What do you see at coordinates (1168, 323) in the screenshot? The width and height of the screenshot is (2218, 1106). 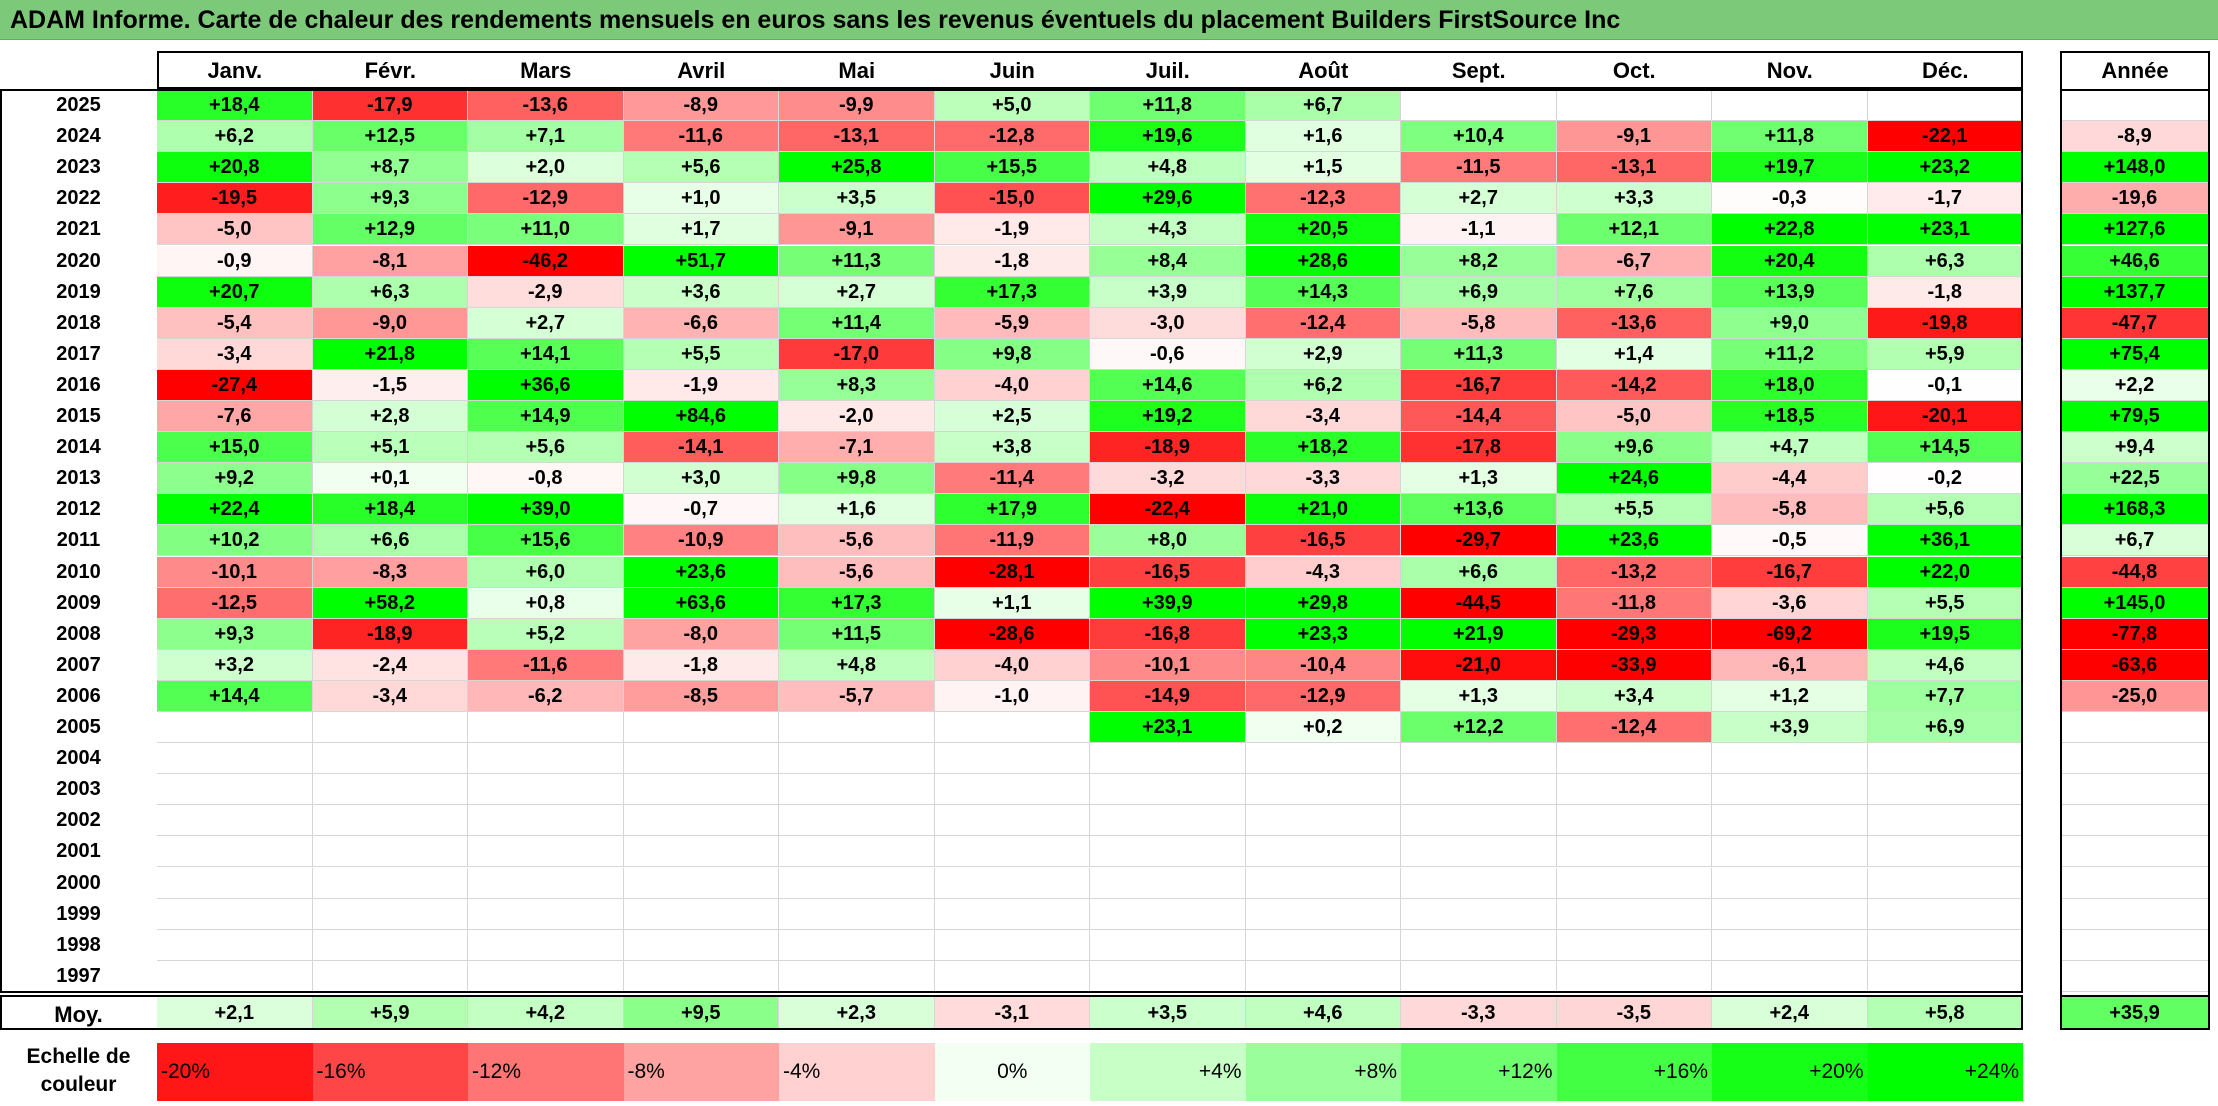 I see `heatmap-cell: -3,0` at bounding box center [1168, 323].